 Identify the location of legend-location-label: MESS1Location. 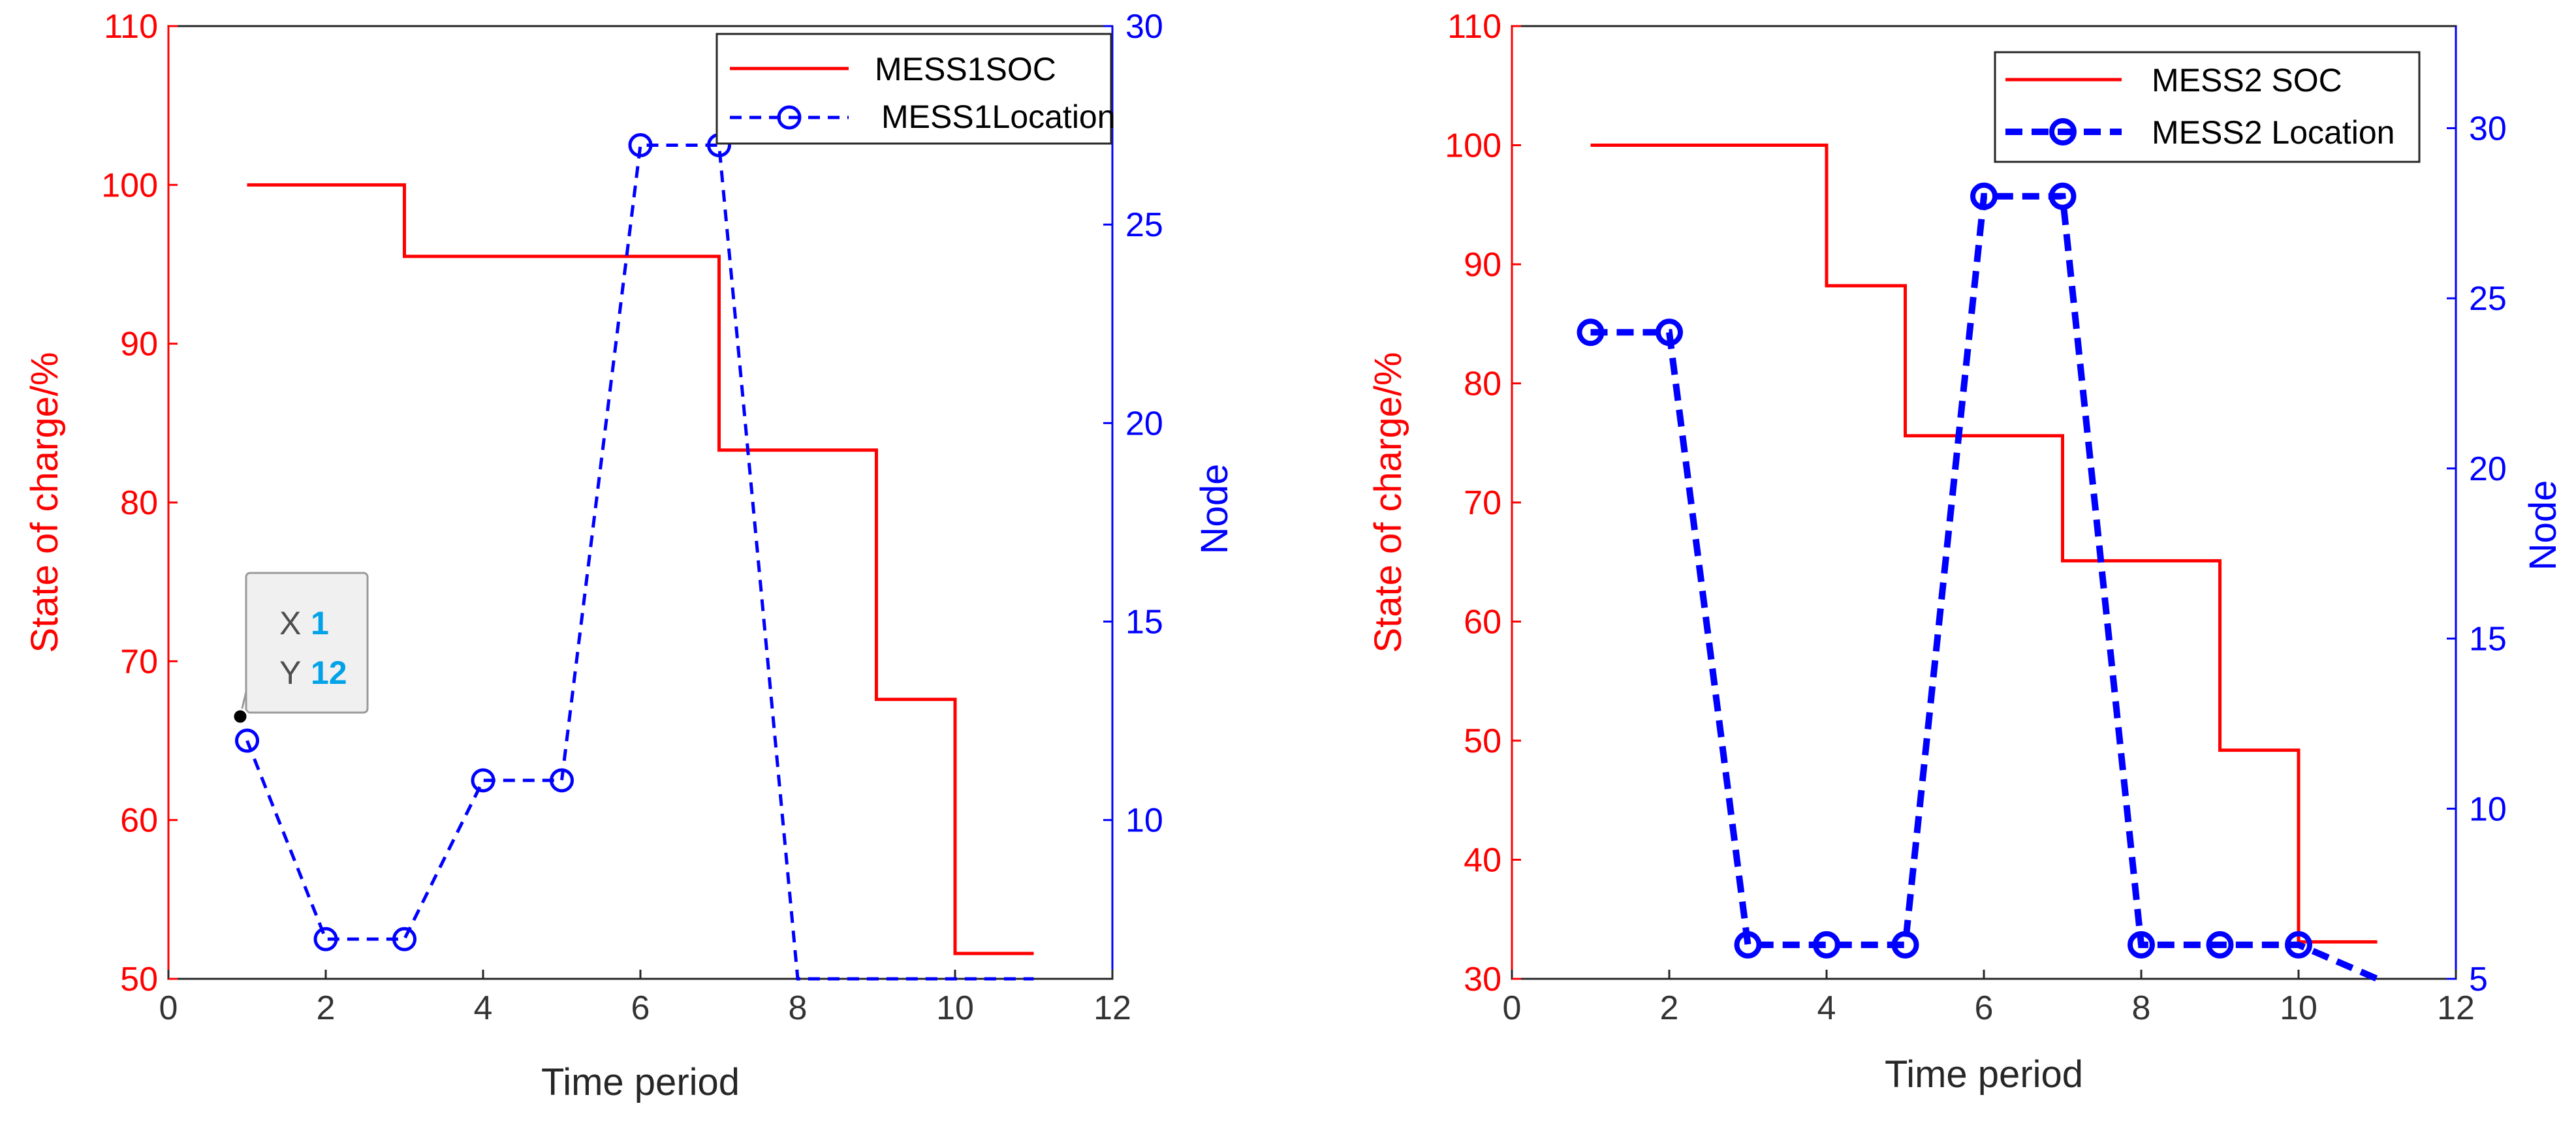
(998, 117).